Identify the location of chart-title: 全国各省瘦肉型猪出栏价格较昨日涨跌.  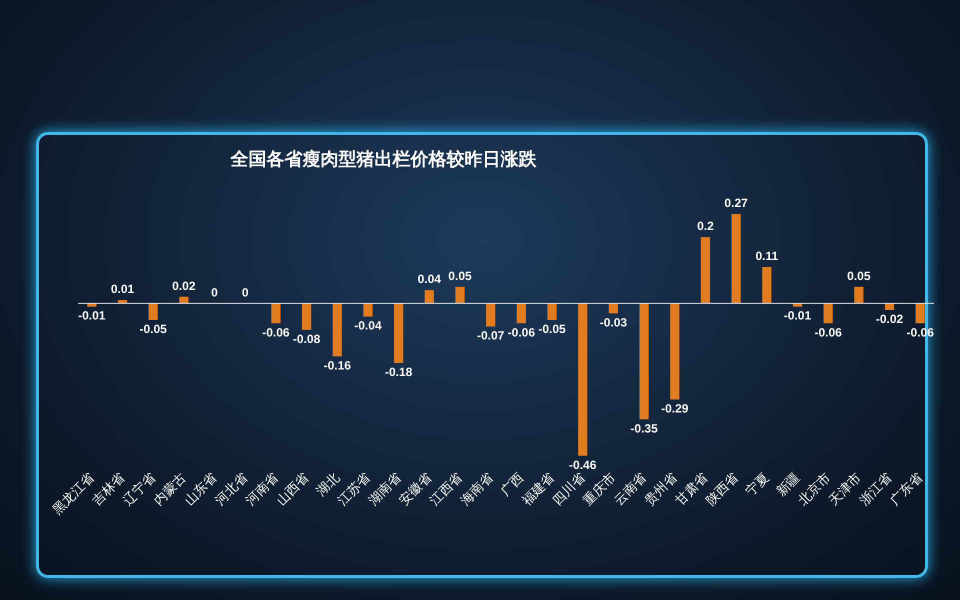
(383, 159).